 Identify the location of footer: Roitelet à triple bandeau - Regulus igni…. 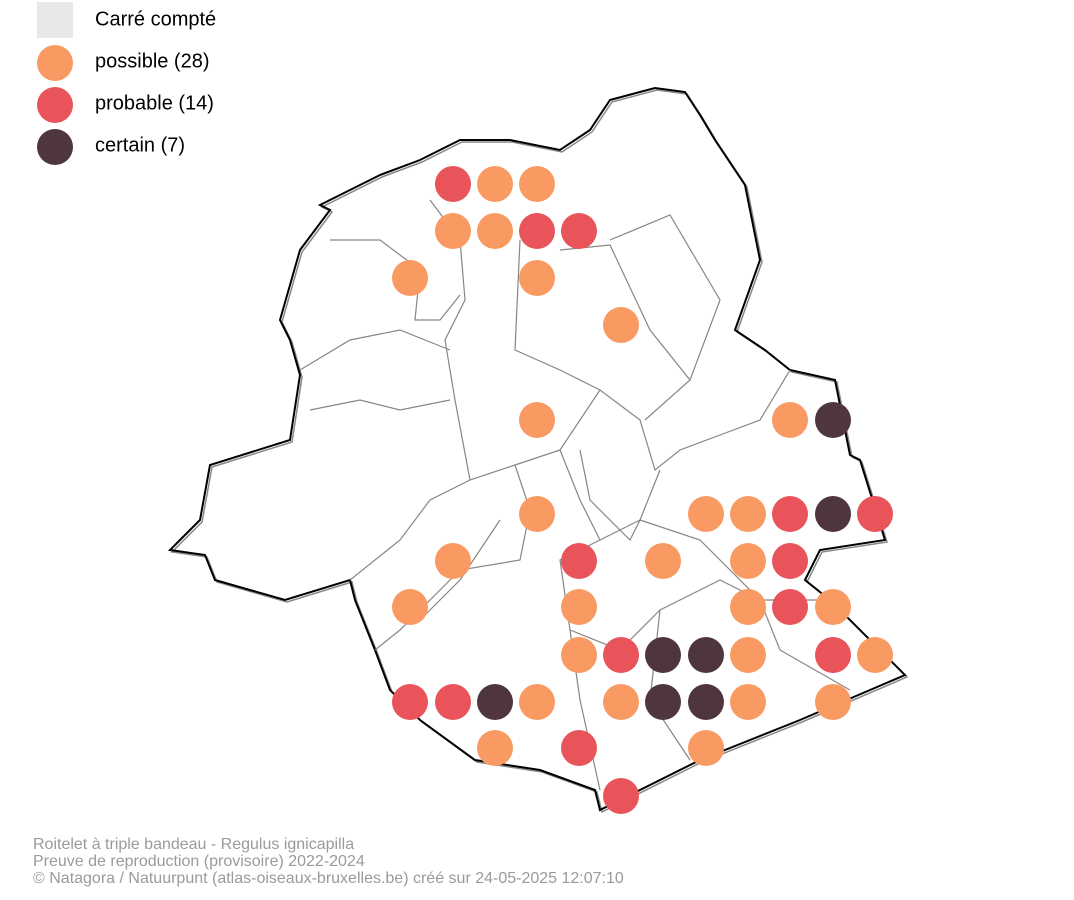
(328, 861).